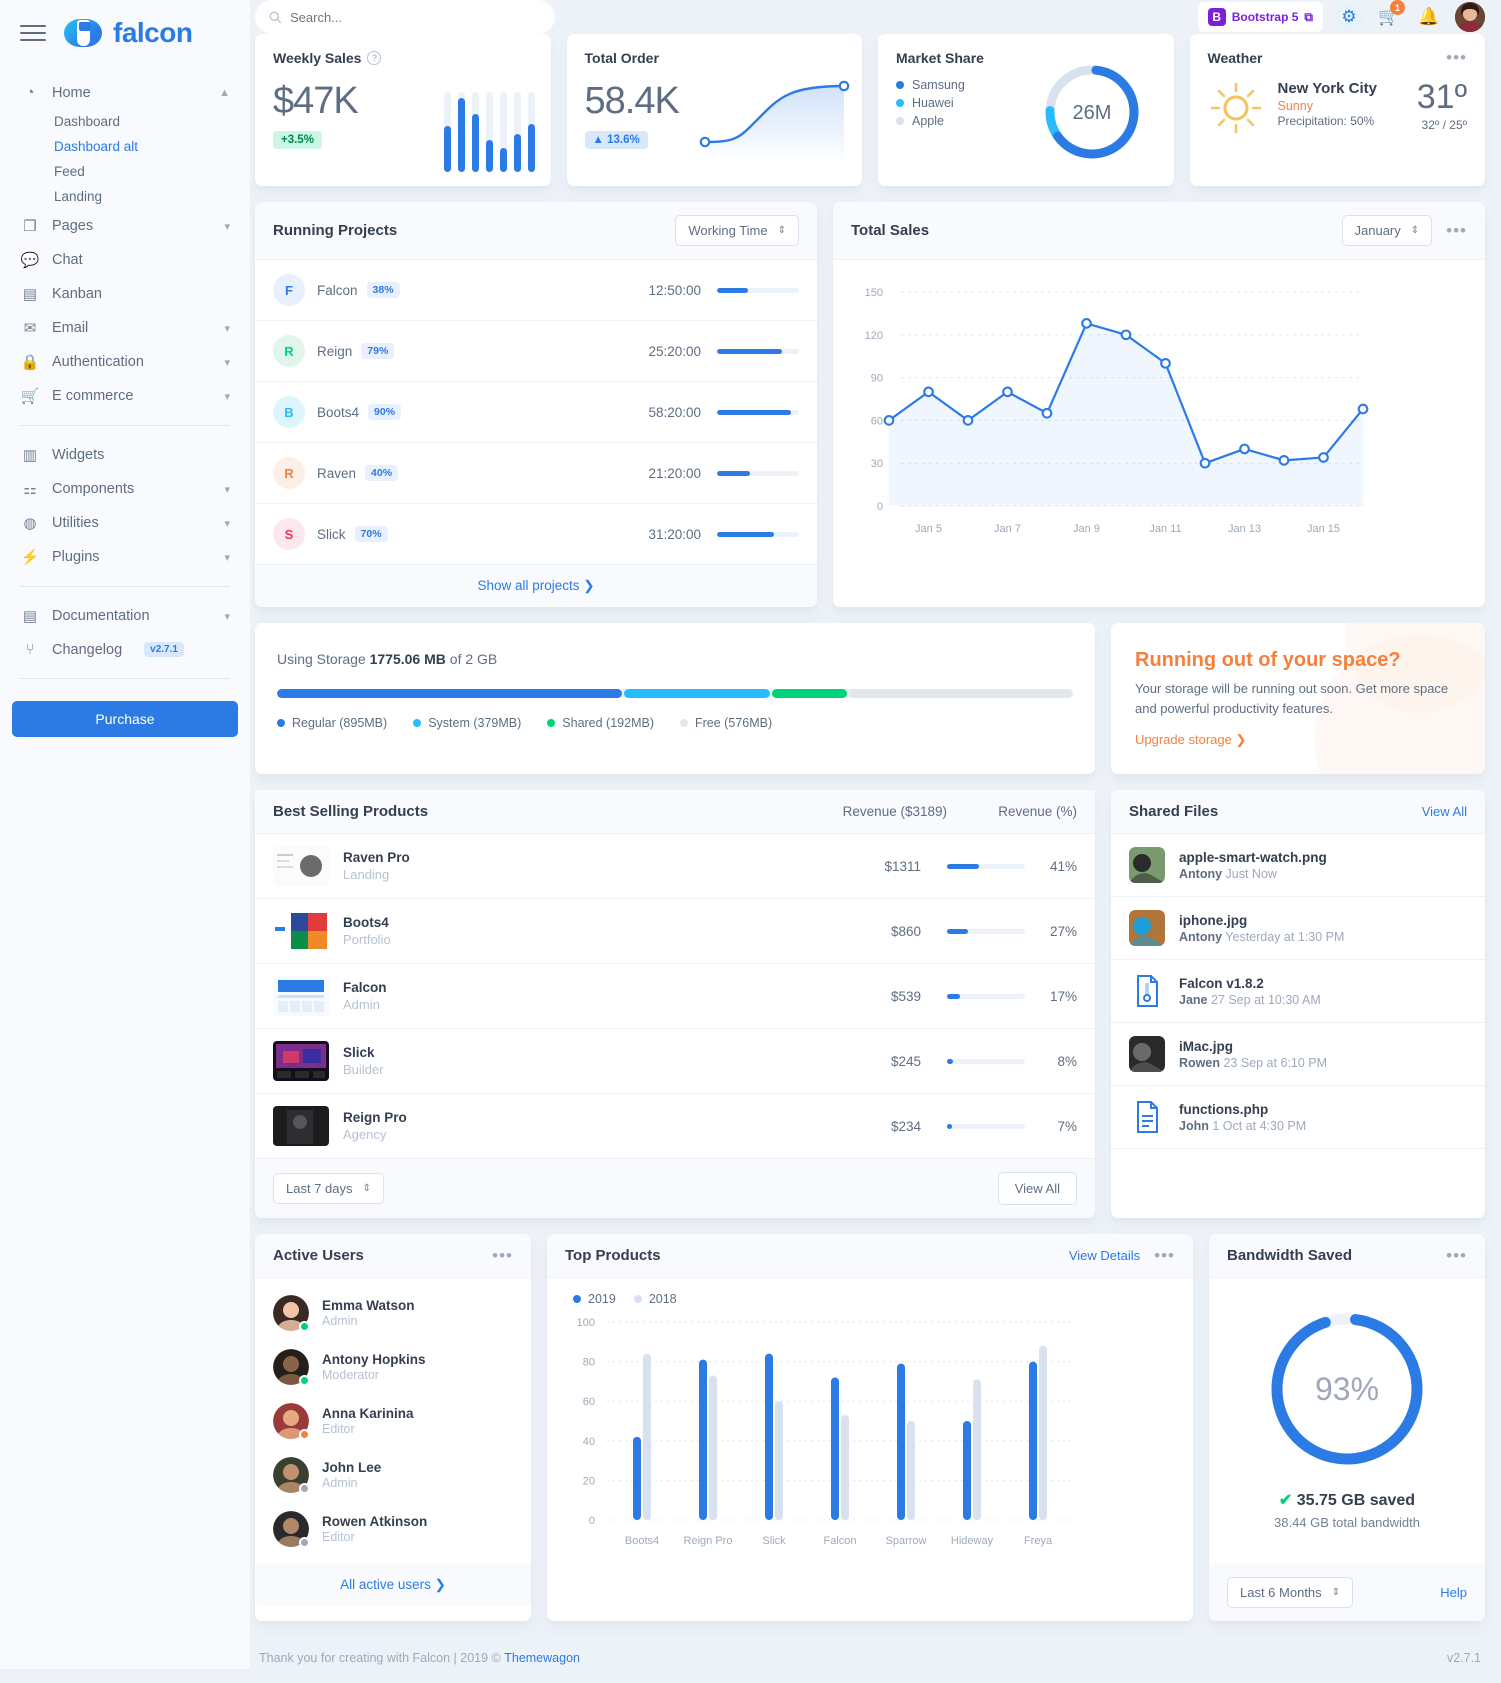 This screenshot has width=1501, height=1683. I want to click on gear-icon: ⚙, so click(1349, 17).